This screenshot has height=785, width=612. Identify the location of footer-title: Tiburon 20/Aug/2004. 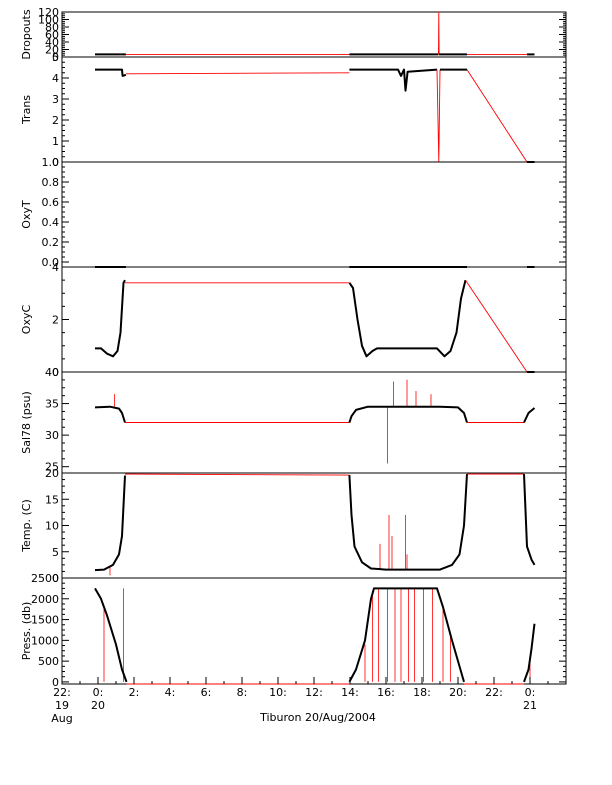
(317, 717).